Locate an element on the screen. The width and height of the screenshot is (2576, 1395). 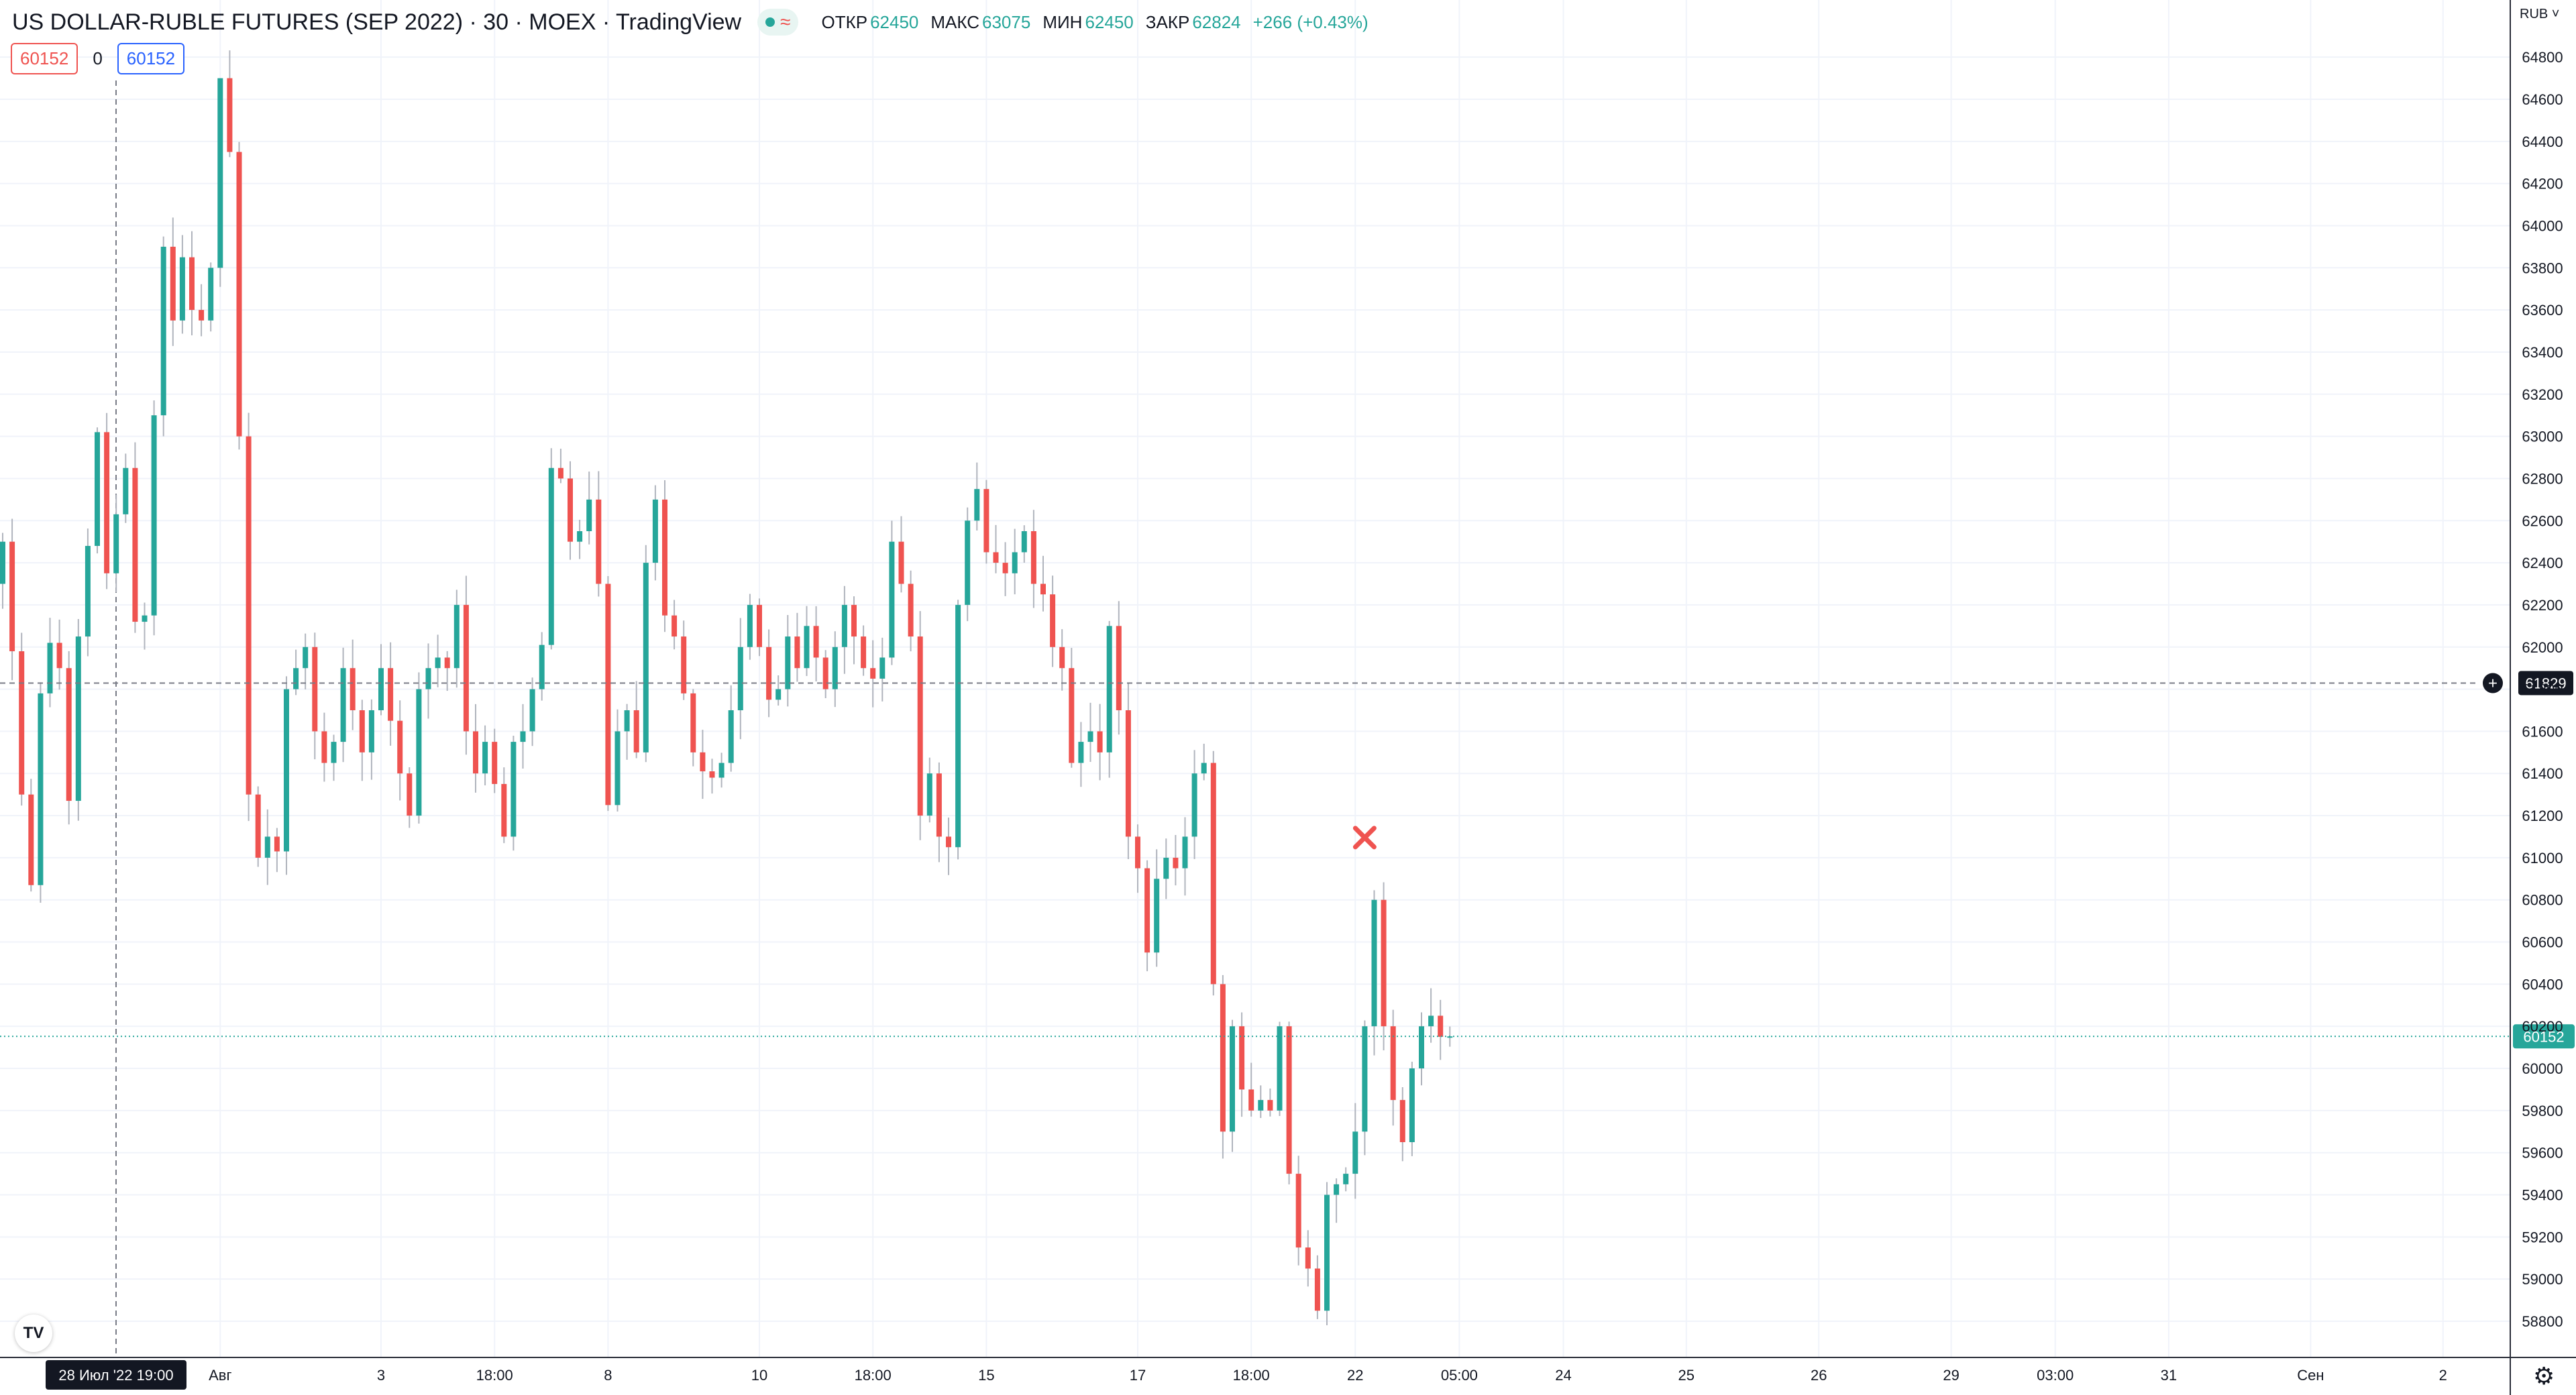
y-tick-label: 61400 is located at coordinates (2542, 773).